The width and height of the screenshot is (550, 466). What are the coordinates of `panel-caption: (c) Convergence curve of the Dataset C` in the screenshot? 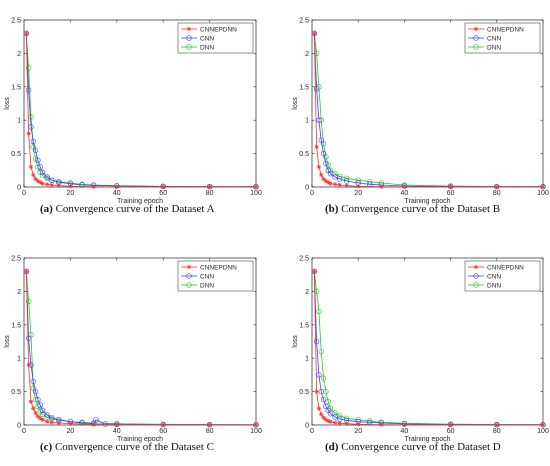 It's located at (127, 447).